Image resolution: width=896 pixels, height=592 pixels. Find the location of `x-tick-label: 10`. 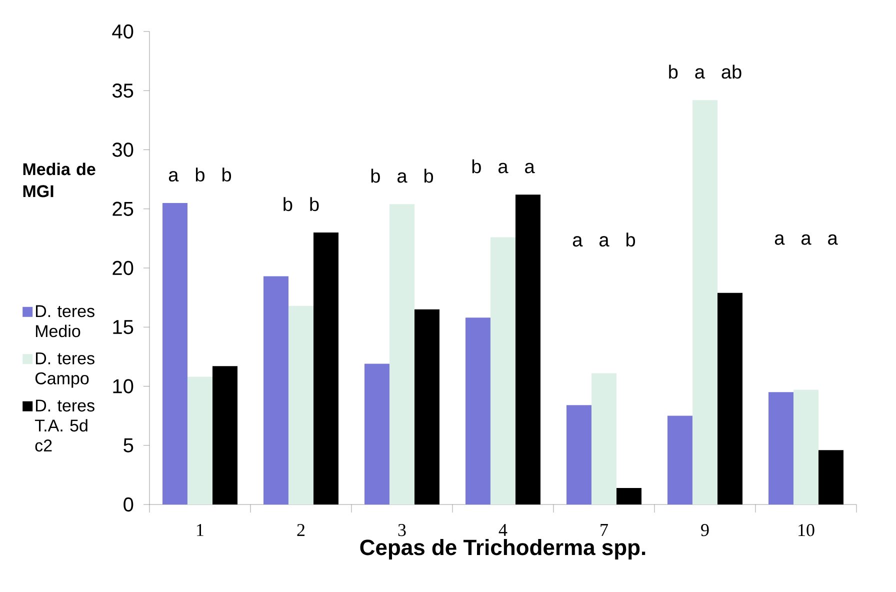

x-tick-label: 10 is located at coordinates (806, 530).